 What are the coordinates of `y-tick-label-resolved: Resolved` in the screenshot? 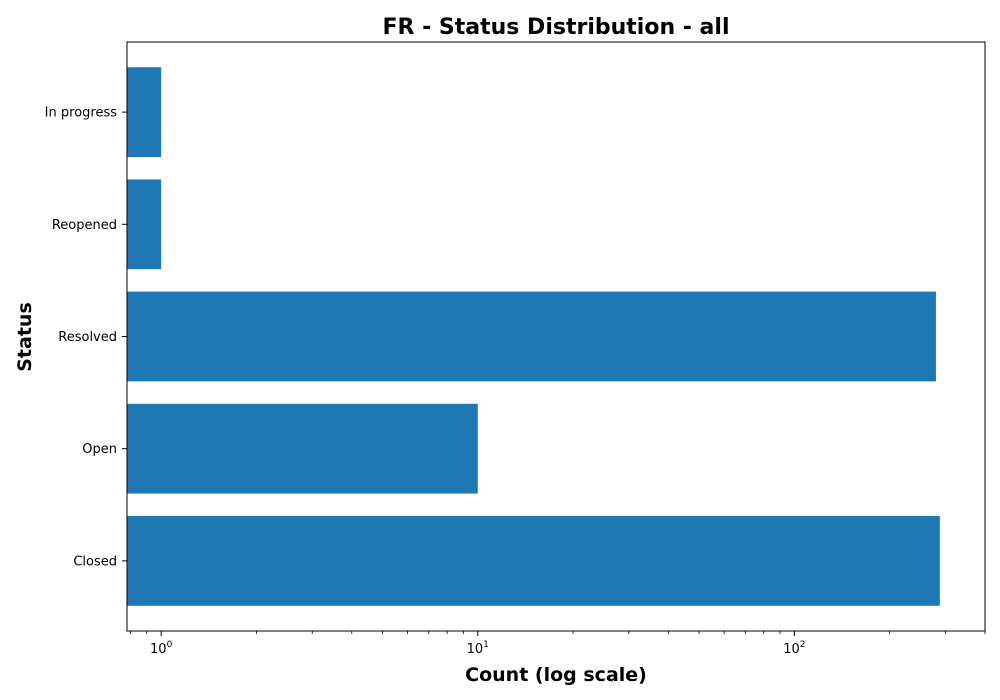 It's located at (87, 337).